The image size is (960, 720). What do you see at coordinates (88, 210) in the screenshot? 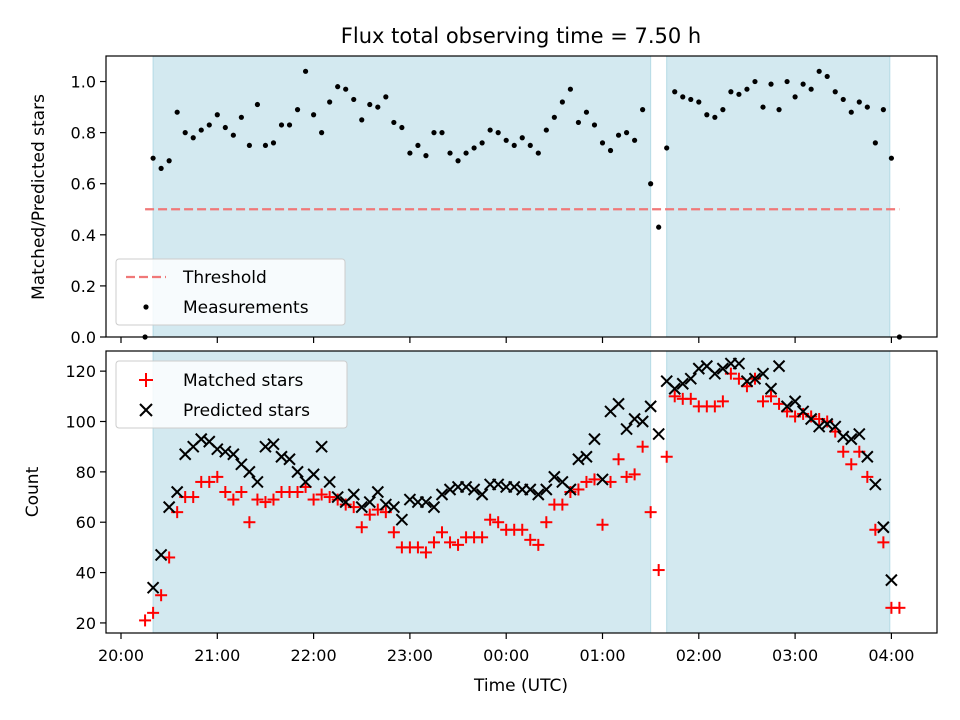
I see `top-y-ticks: 0.0 0.2 0.4 0.6 0.8 1.0` at bounding box center [88, 210].